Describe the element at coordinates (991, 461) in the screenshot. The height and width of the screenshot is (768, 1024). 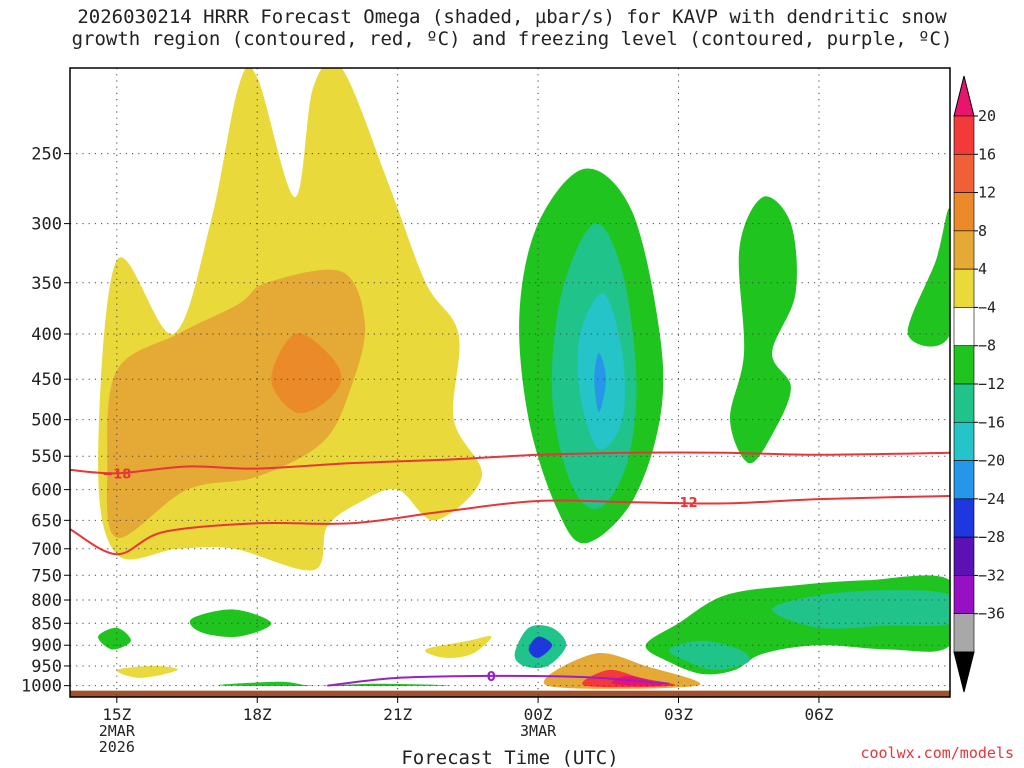
I see `colorbar-label: −20` at that location.